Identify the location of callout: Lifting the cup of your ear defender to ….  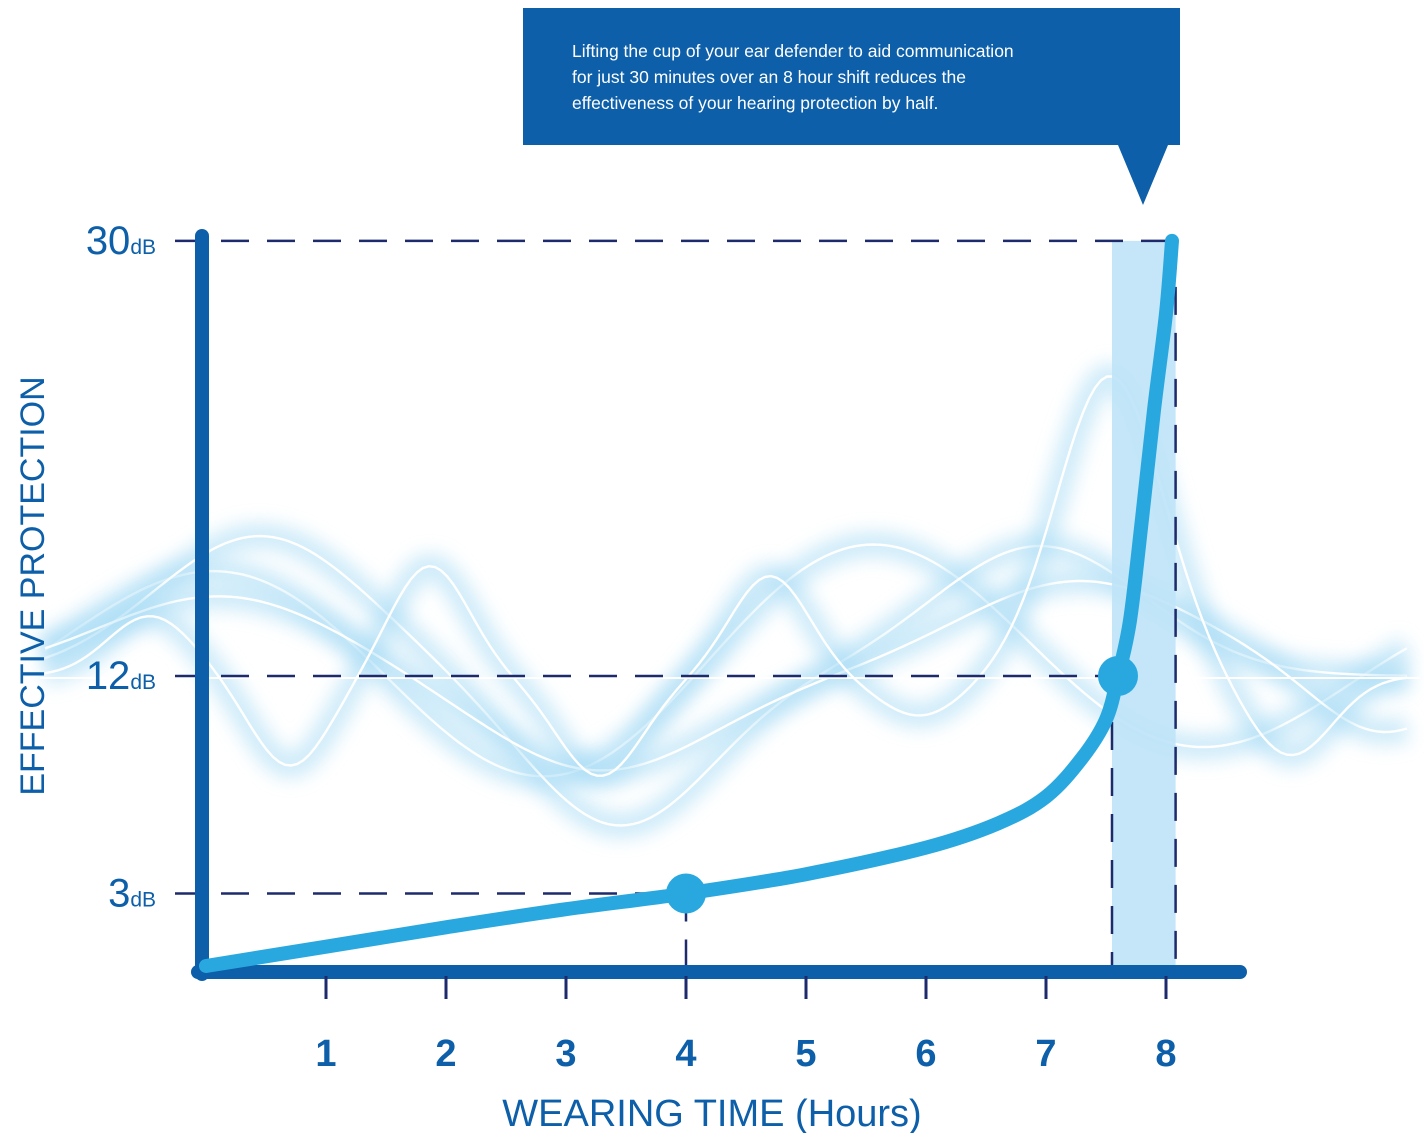
(851, 106).